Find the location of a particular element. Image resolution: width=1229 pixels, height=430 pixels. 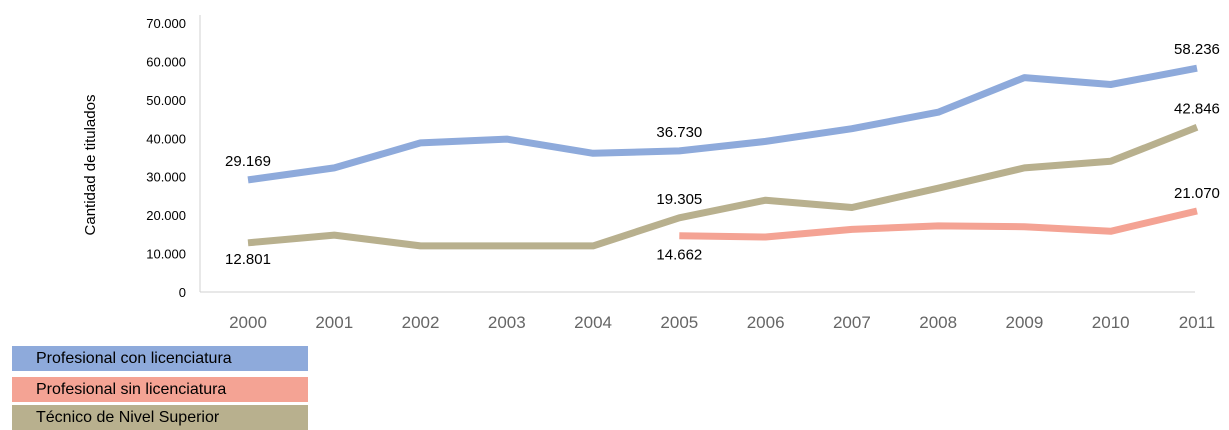

legend-item-series-1: Profesional sin licenciatura is located at coordinates (160, 389).